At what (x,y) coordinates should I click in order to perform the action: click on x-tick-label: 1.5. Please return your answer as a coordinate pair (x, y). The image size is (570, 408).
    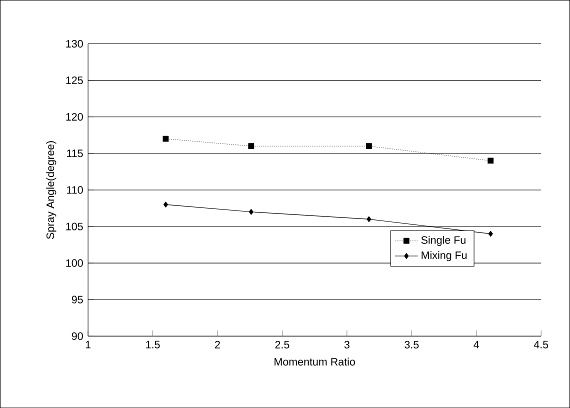
    Looking at the image, I should click on (153, 344).